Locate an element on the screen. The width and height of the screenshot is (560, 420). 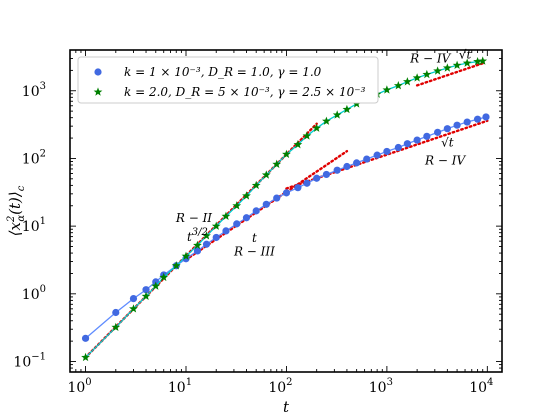
legend-box is located at coordinates (228, 80).